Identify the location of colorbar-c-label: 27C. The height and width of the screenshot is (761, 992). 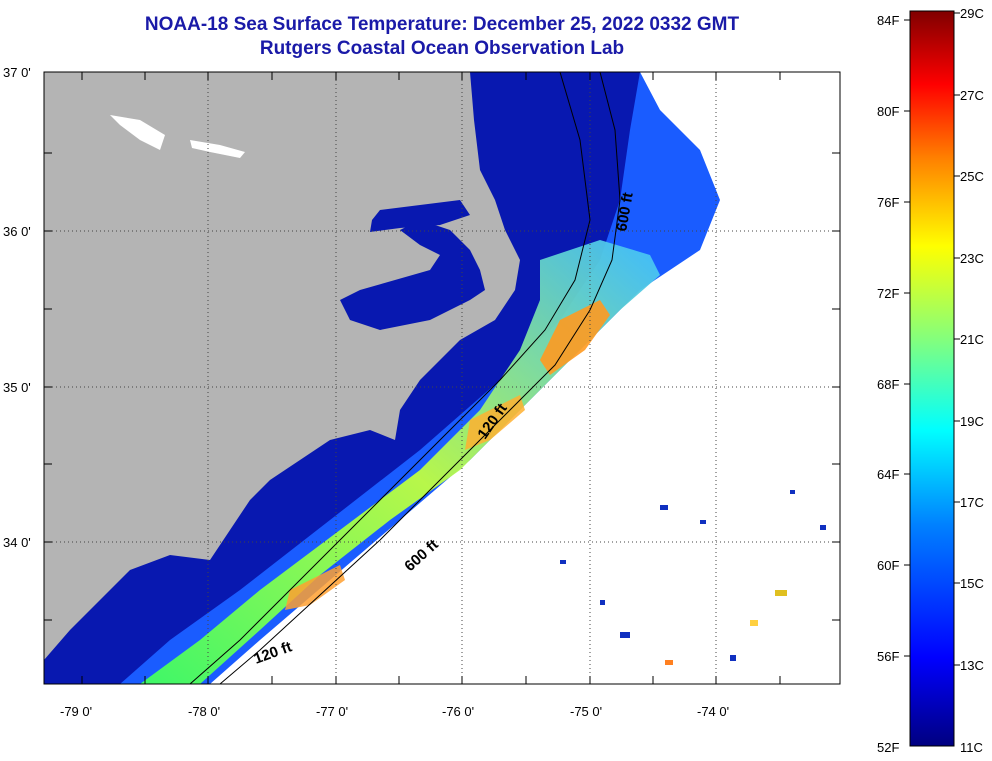
(972, 95).